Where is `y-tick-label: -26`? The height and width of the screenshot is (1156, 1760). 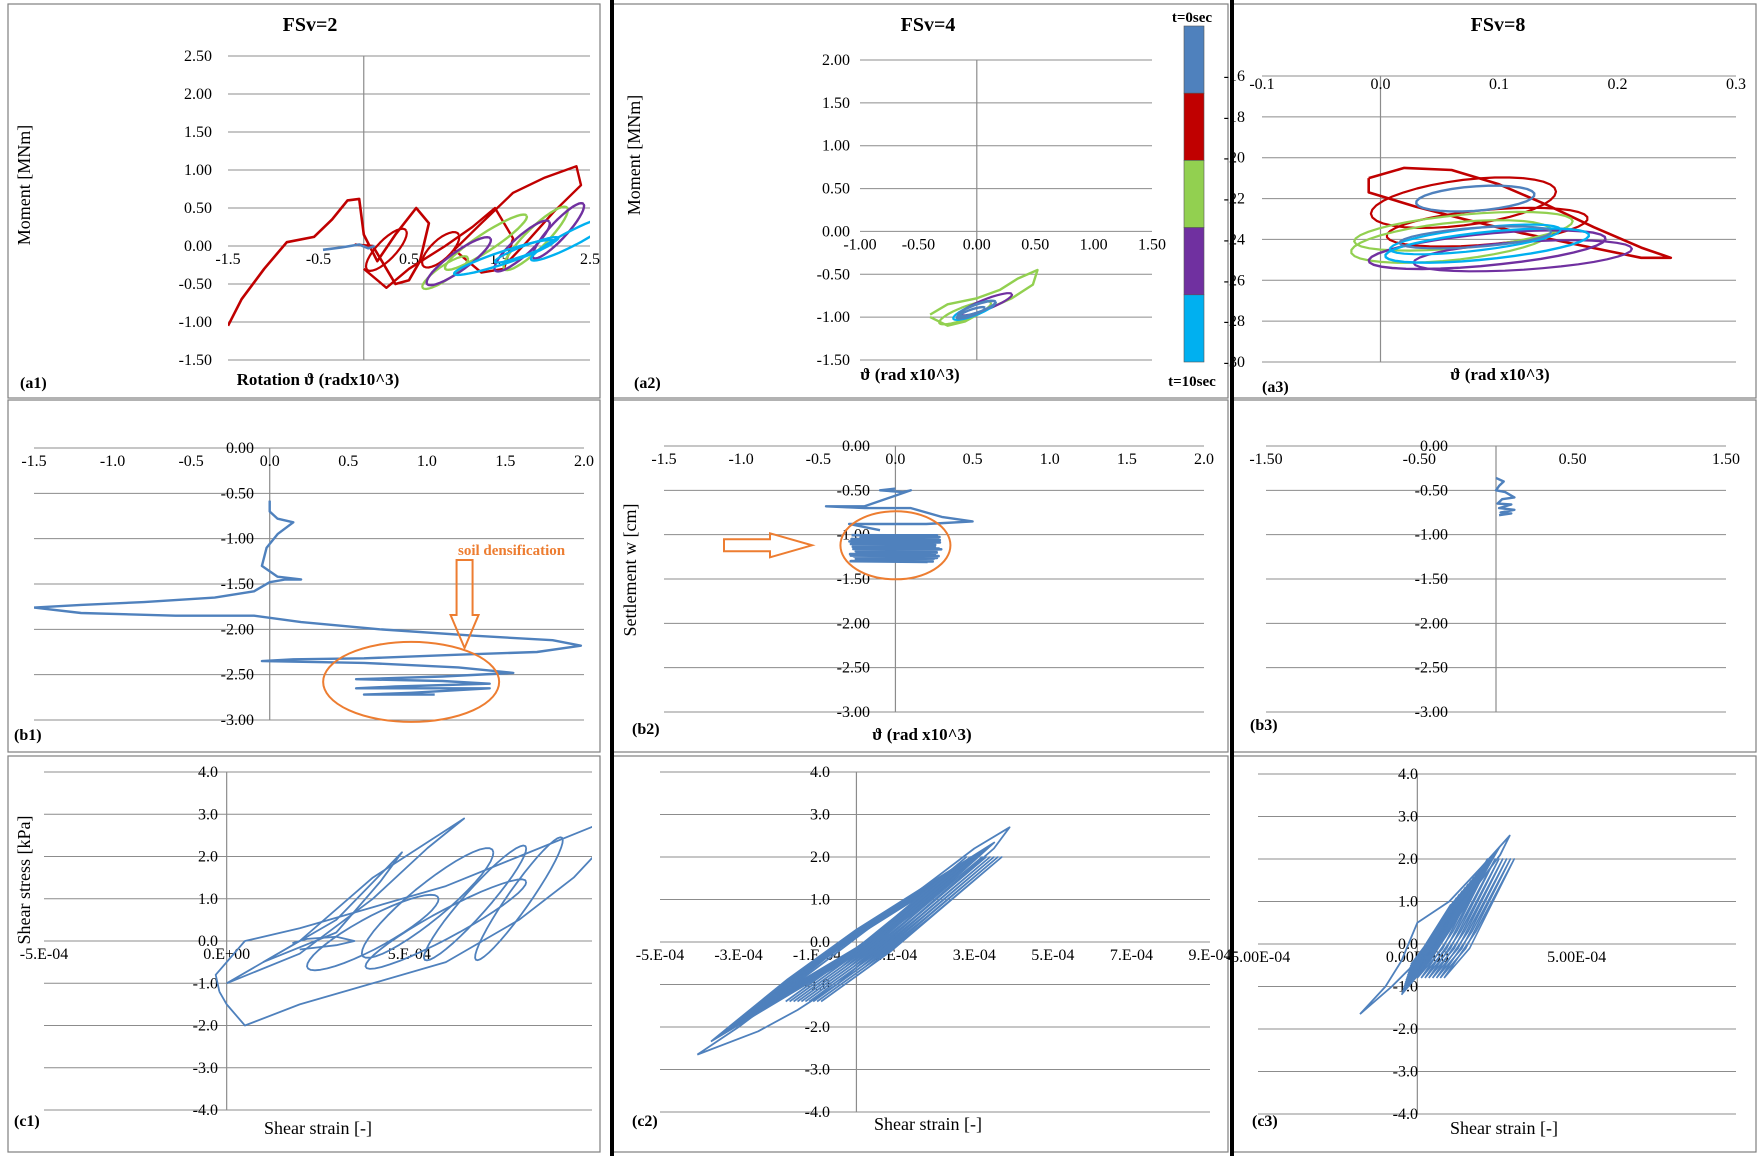
y-tick-label: -26 is located at coordinates (1234, 280).